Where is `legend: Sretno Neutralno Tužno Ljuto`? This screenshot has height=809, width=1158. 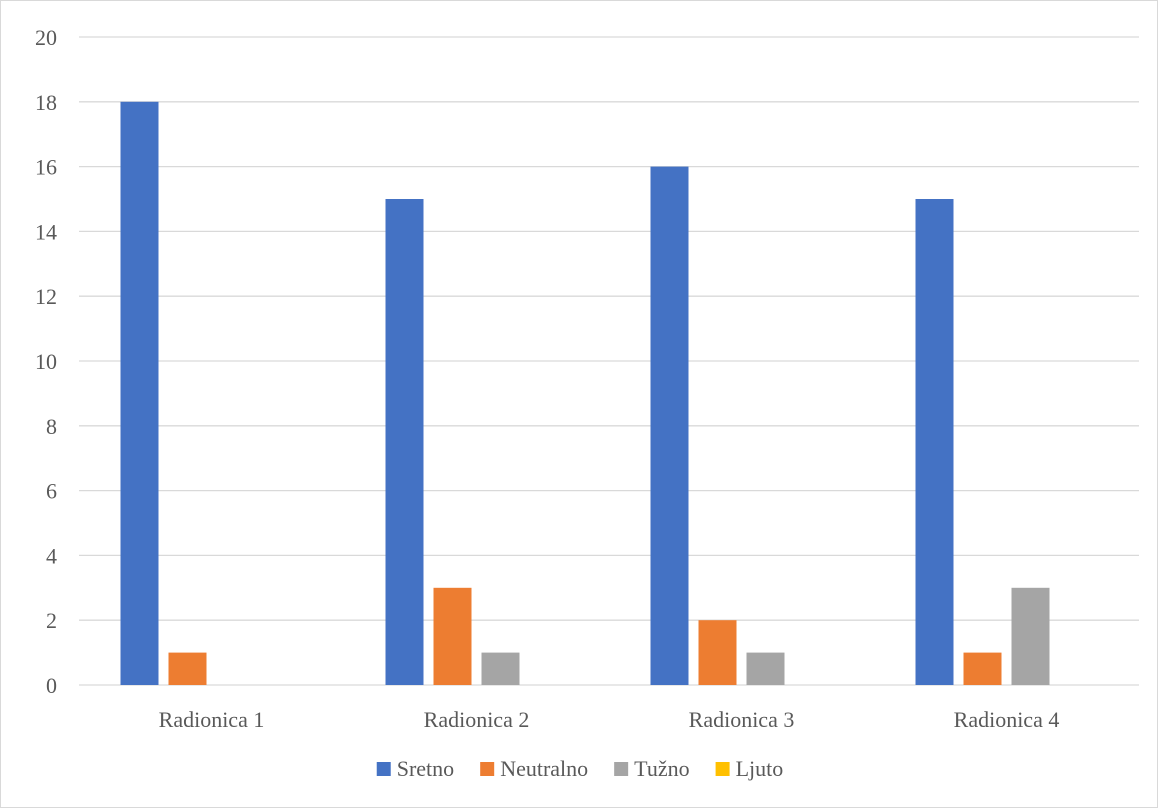 legend: Sretno Neutralno Tužno Ljuto is located at coordinates (580, 768).